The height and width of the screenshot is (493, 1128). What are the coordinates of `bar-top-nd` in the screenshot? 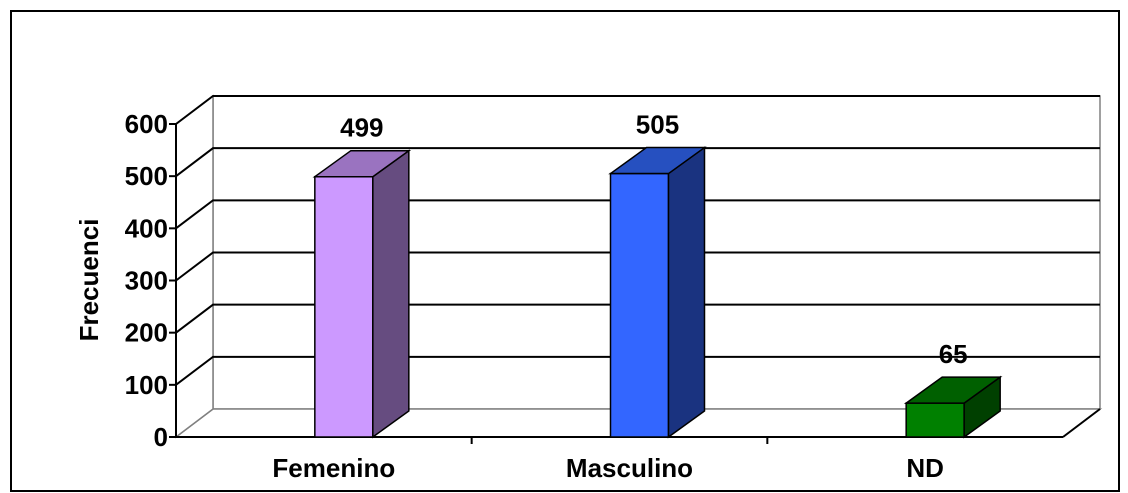 It's located at (953, 390).